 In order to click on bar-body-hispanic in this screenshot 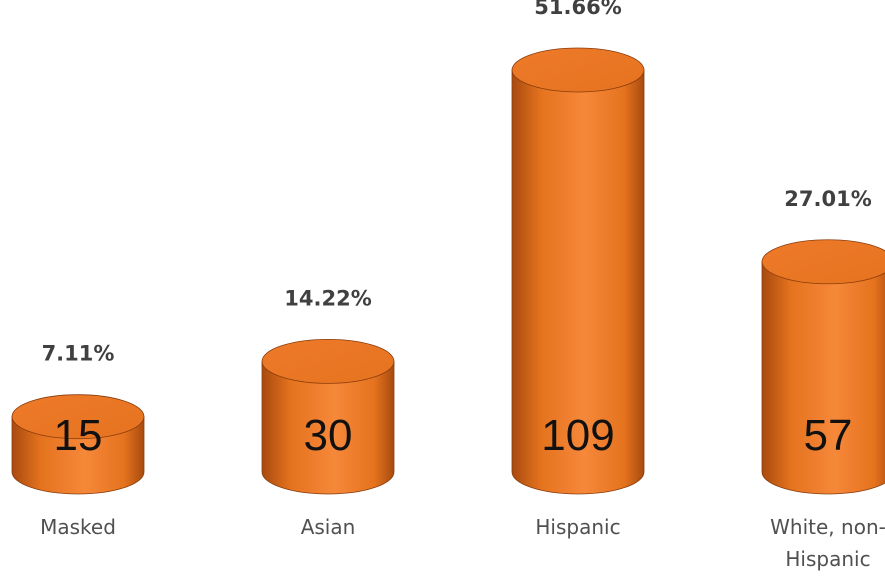, I will do `click(578, 282)`.